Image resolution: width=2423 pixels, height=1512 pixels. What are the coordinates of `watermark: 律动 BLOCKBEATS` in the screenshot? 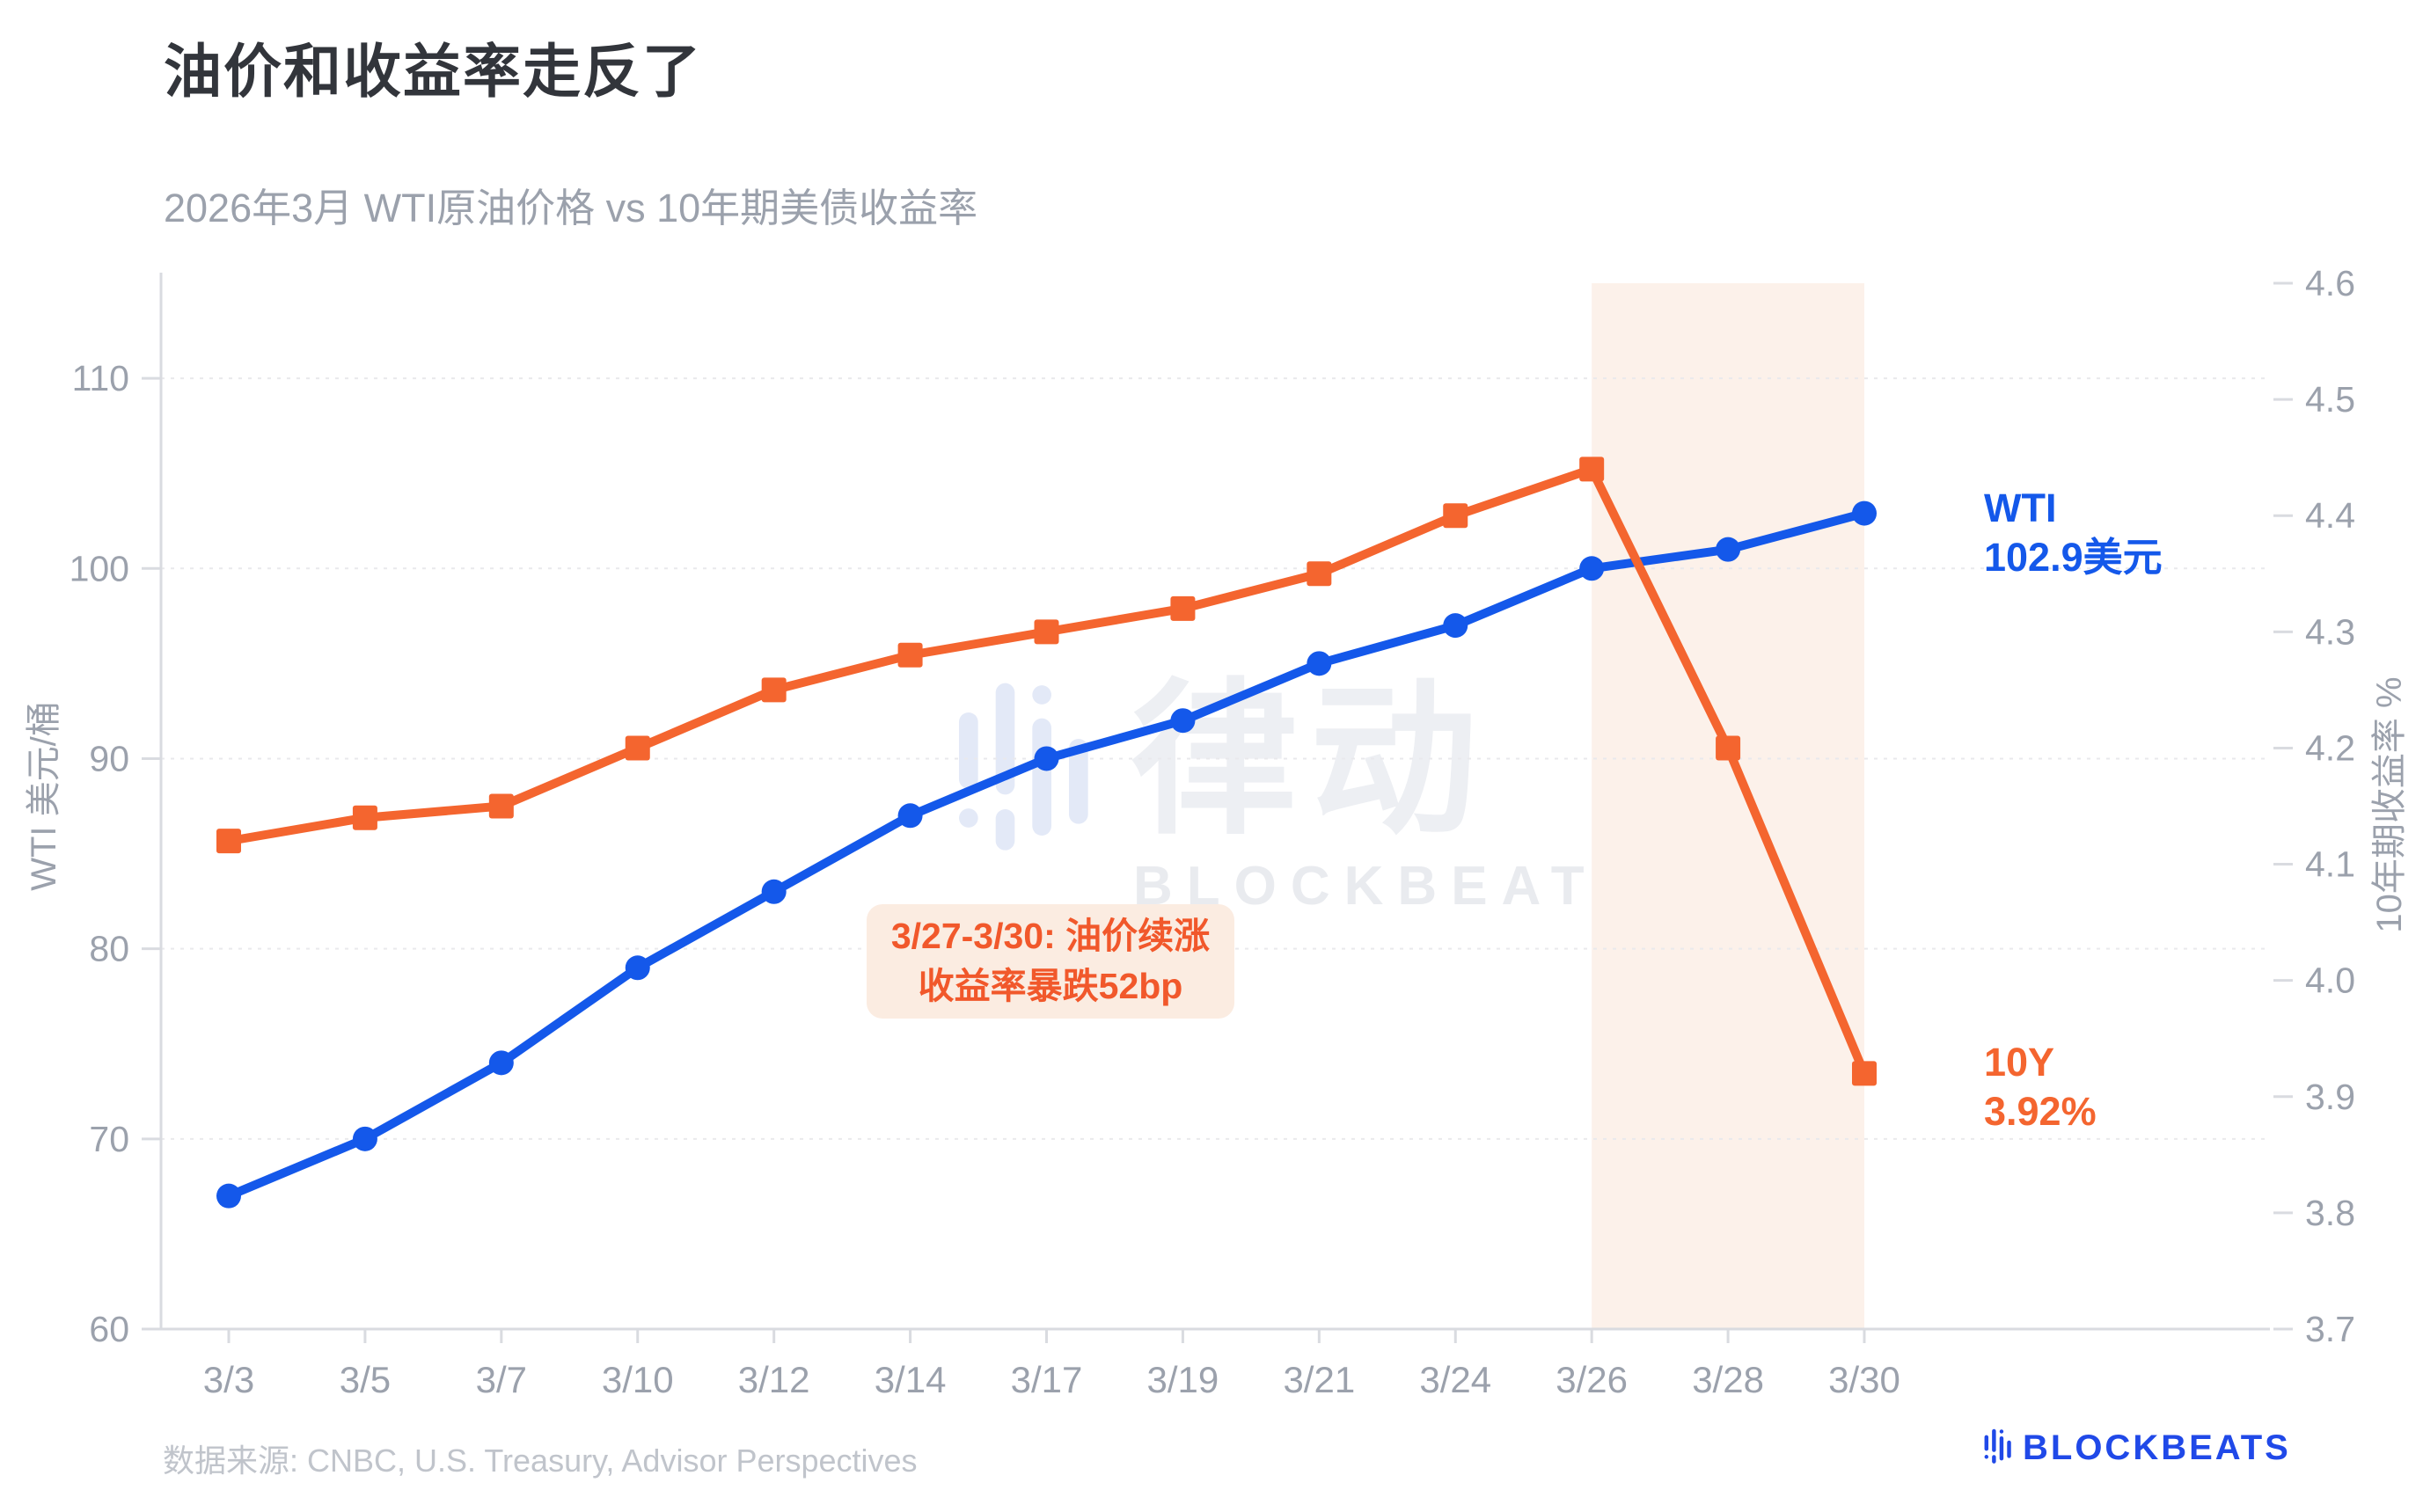 It's located at (1304, 786).